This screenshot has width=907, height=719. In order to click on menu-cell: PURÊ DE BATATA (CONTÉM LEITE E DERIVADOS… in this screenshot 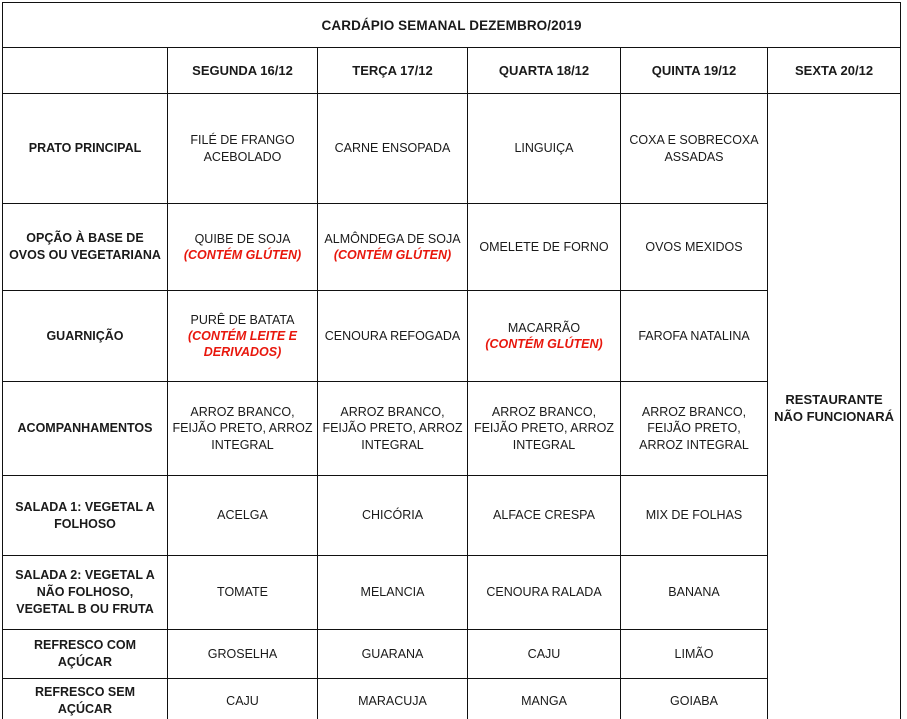, I will do `click(242, 336)`.